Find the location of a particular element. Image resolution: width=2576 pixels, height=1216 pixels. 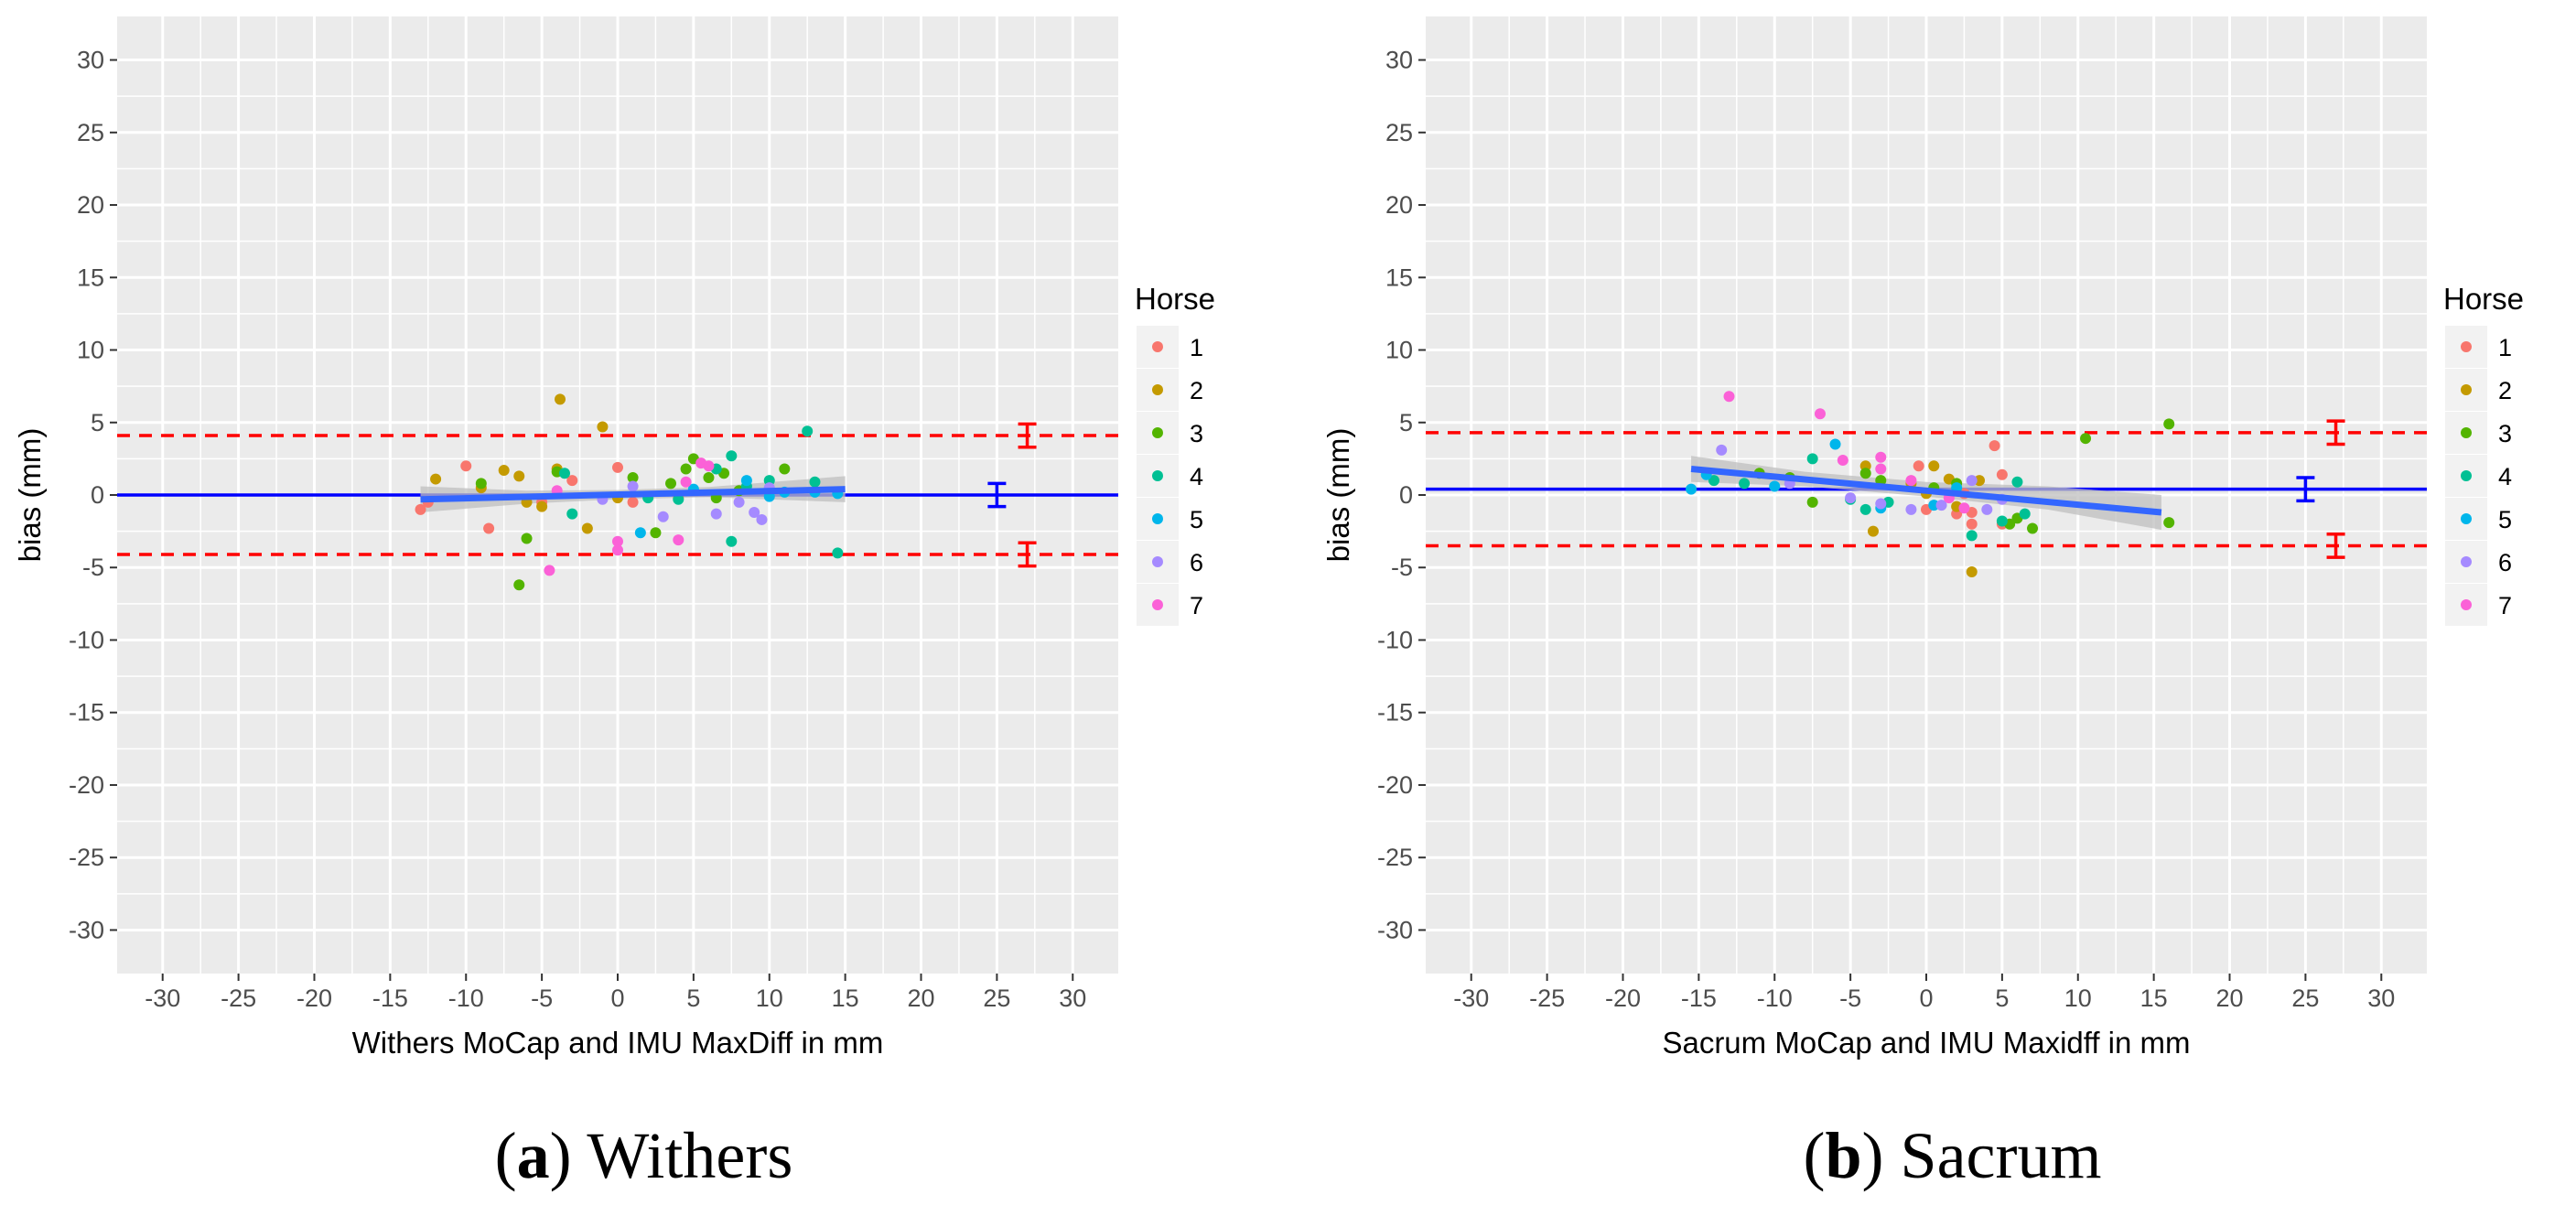

y-tick-label: 10 is located at coordinates (1399, 350).